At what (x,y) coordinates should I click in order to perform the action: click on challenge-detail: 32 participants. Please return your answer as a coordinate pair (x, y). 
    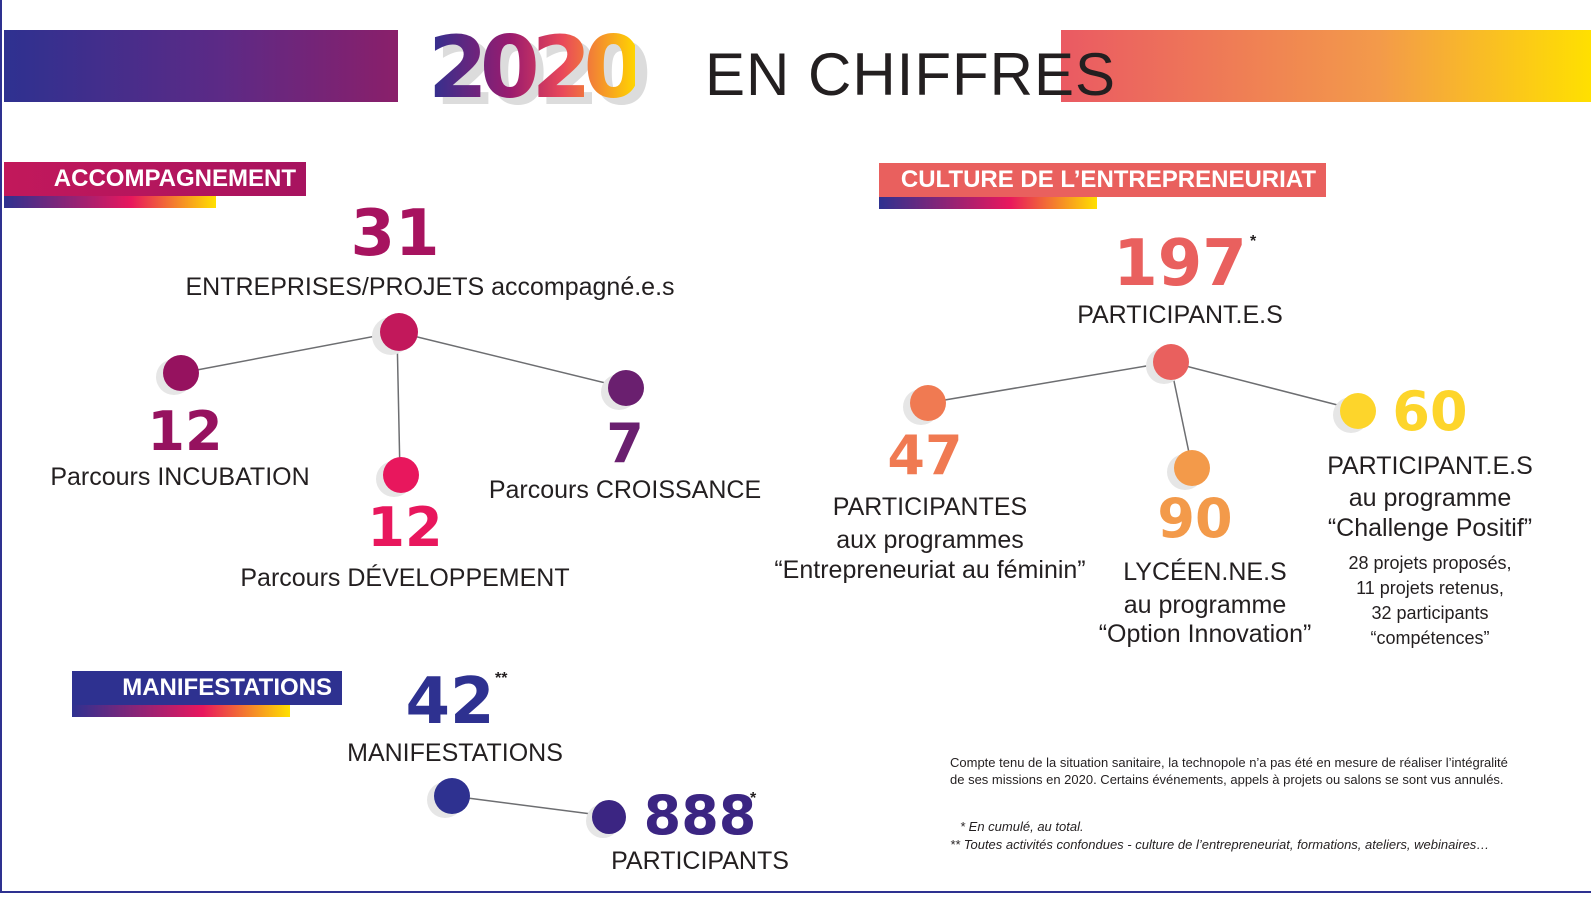
    Looking at the image, I should click on (1430, 613).